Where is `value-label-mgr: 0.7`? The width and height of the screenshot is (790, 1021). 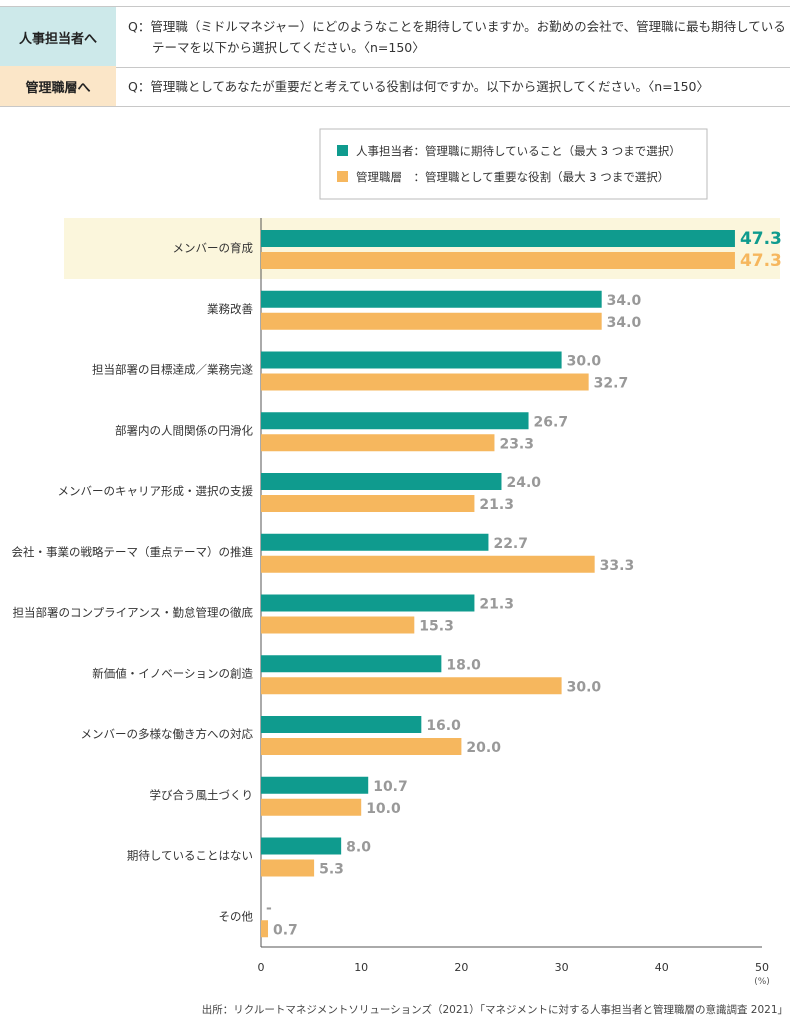 value-label-mgr: 0.7 is located at coordinates (285, 930).